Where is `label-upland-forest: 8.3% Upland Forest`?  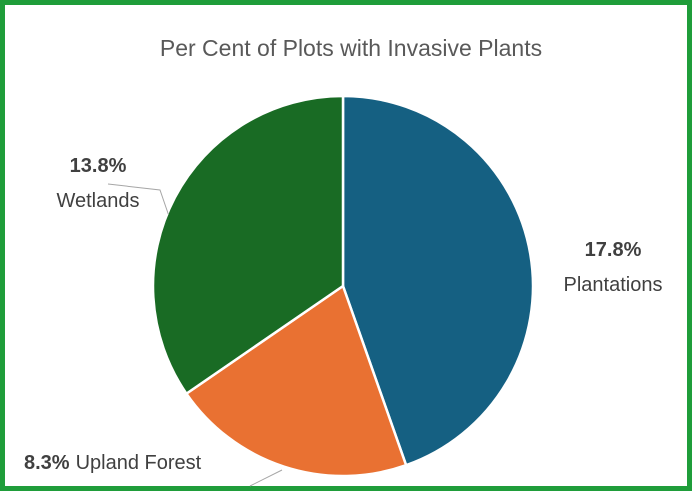
label-upland-forest: 8.3% Upland Forest is located at coordinates (113, 463).